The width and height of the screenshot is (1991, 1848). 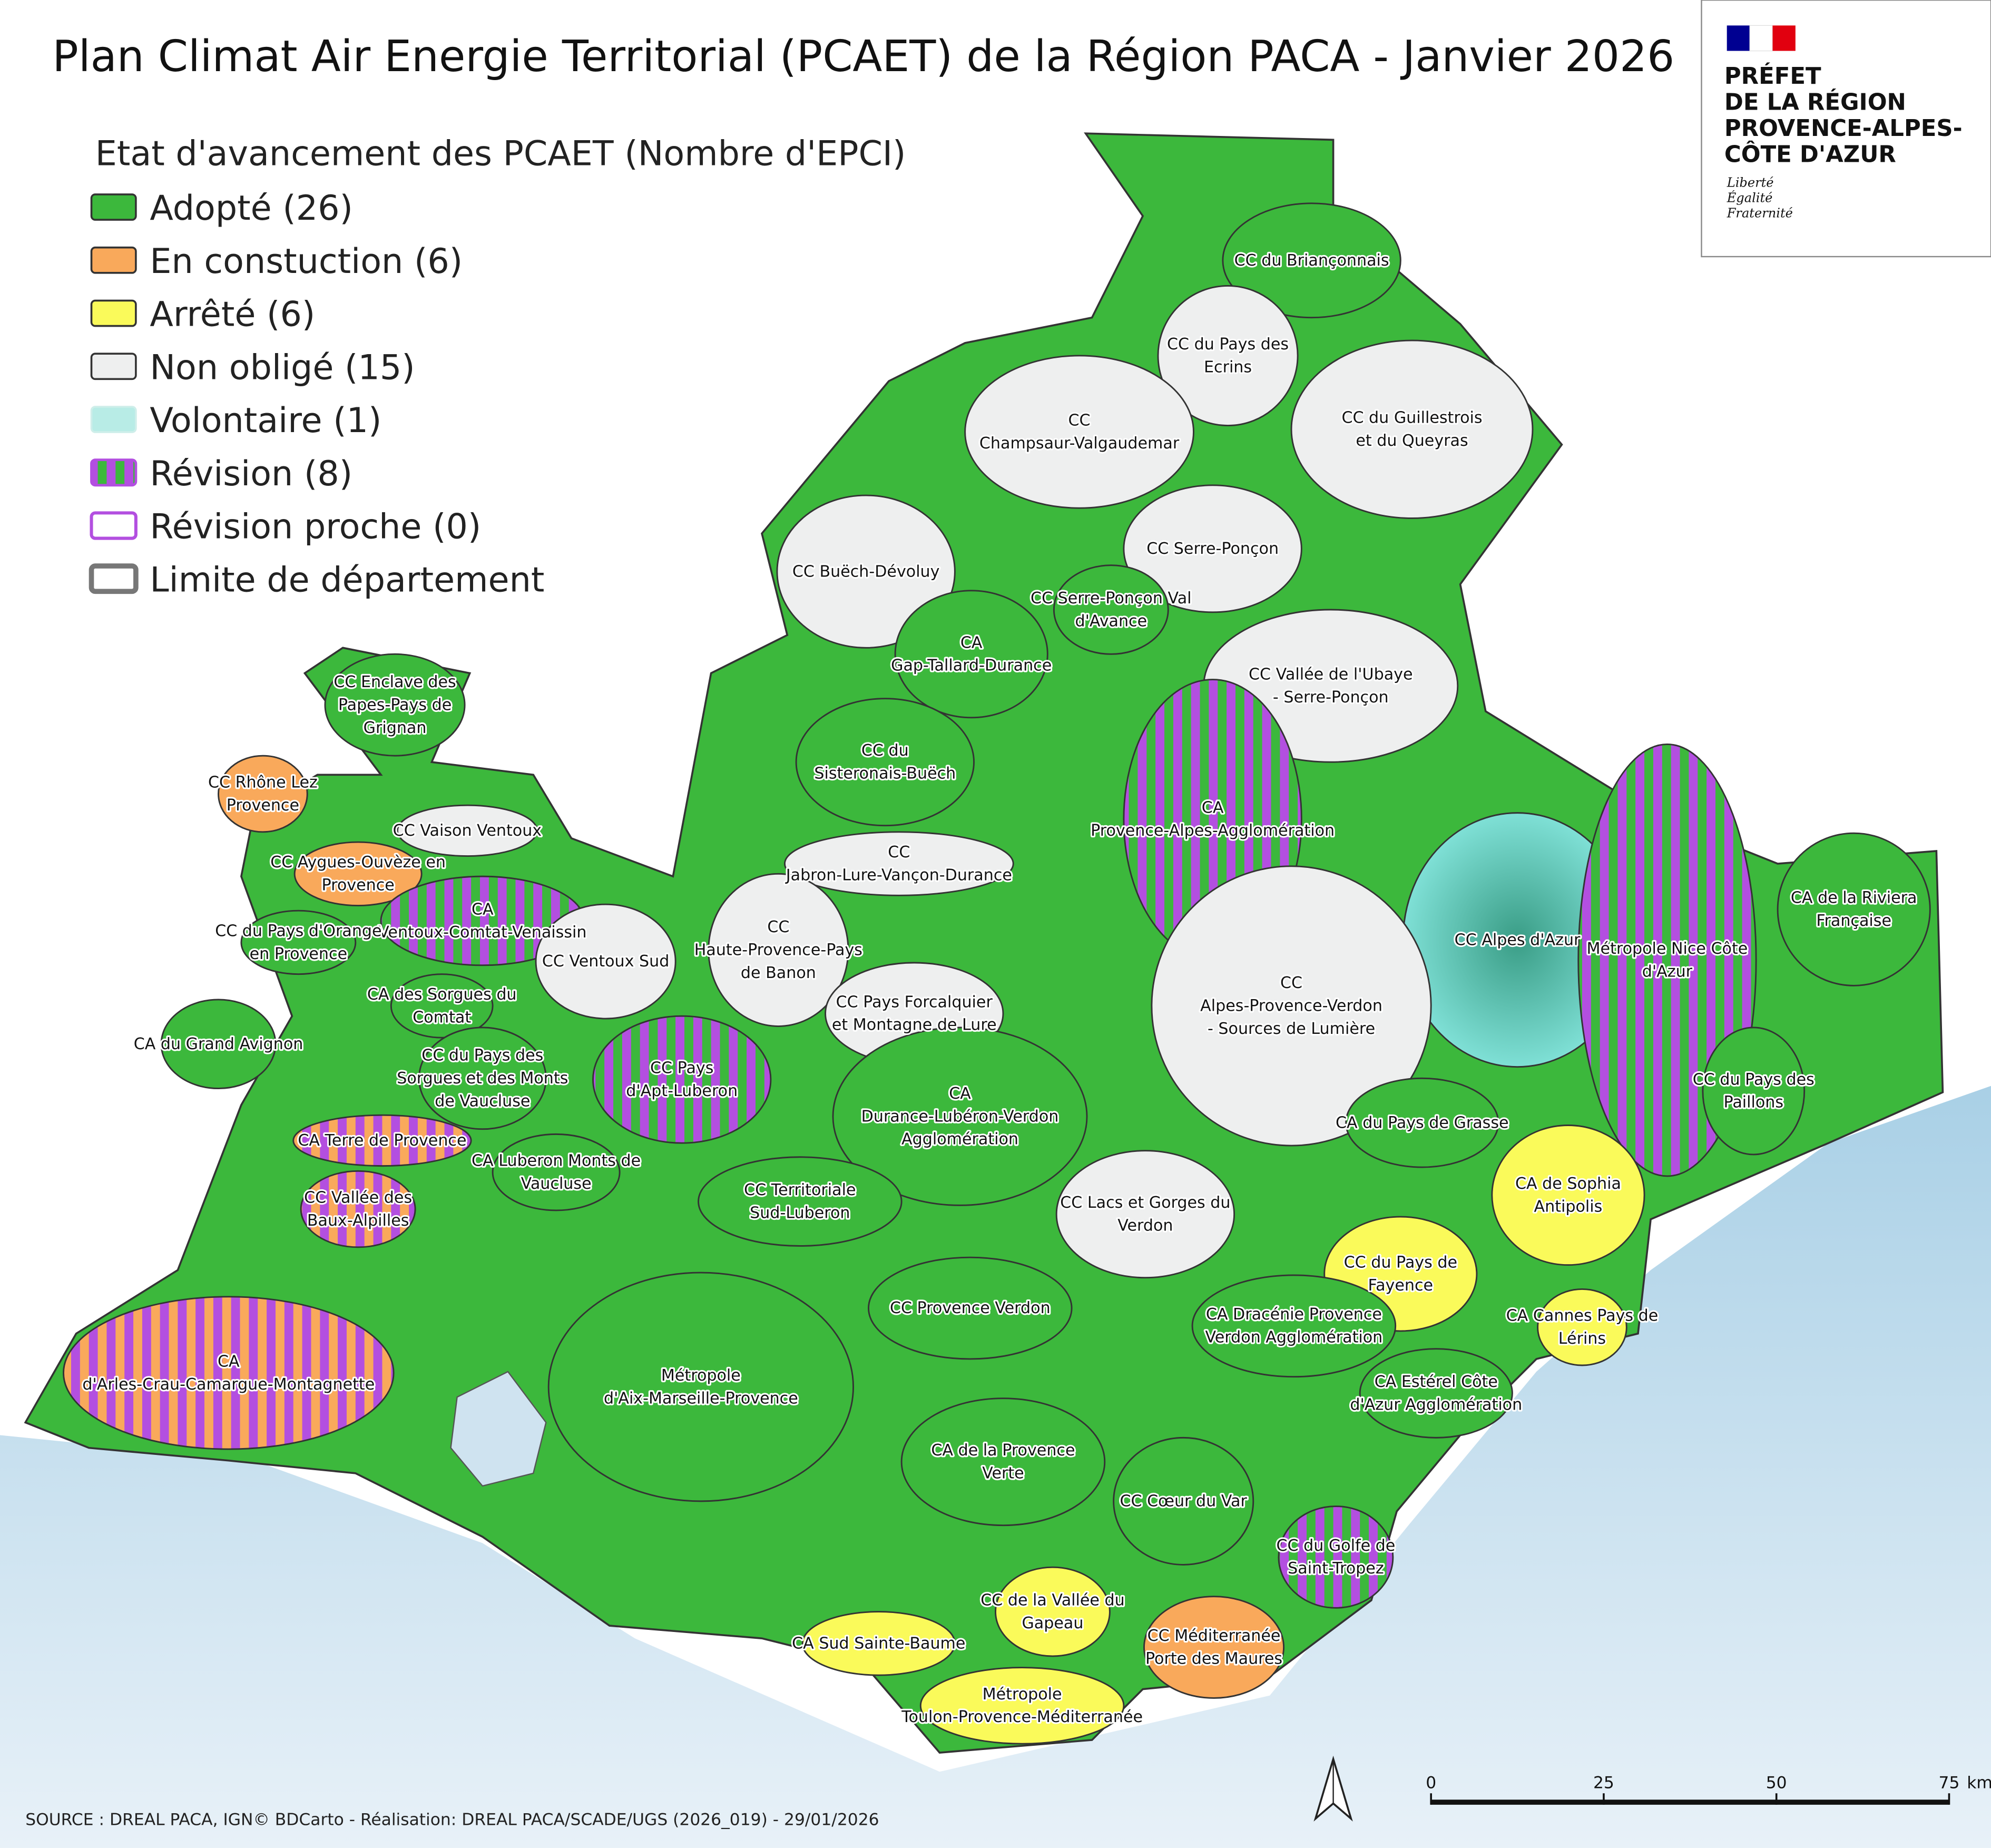 I want to click on region-label: CA des Sorgues du, so click(x=442, y=995).